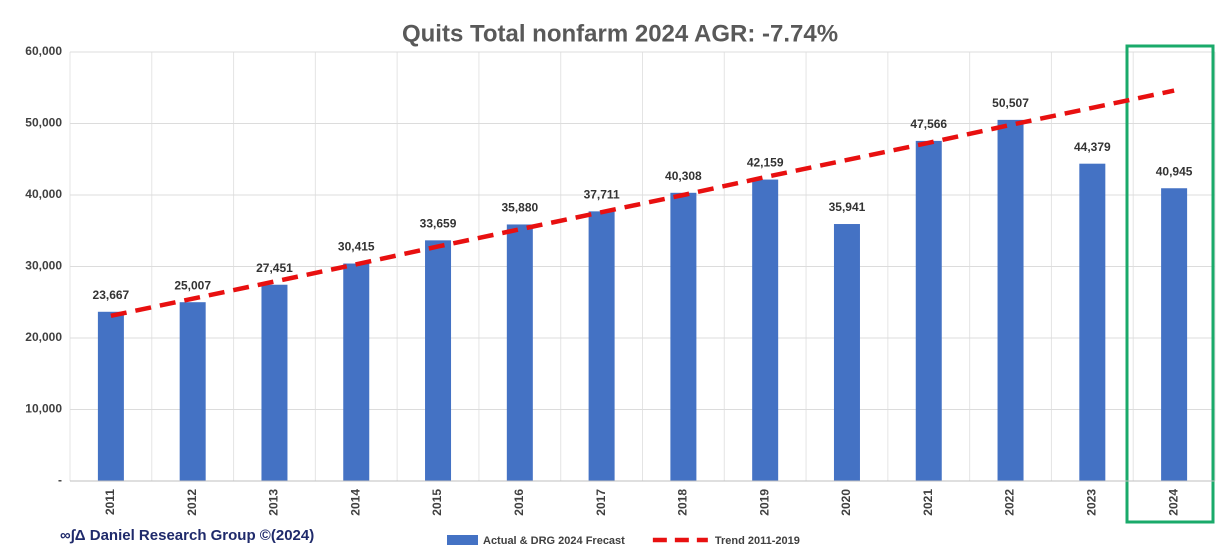  What do you see at coordinates (1173, 502) in the screenshot?
I see `x-tick-label: 2024` at bounding box center [1173, 502].